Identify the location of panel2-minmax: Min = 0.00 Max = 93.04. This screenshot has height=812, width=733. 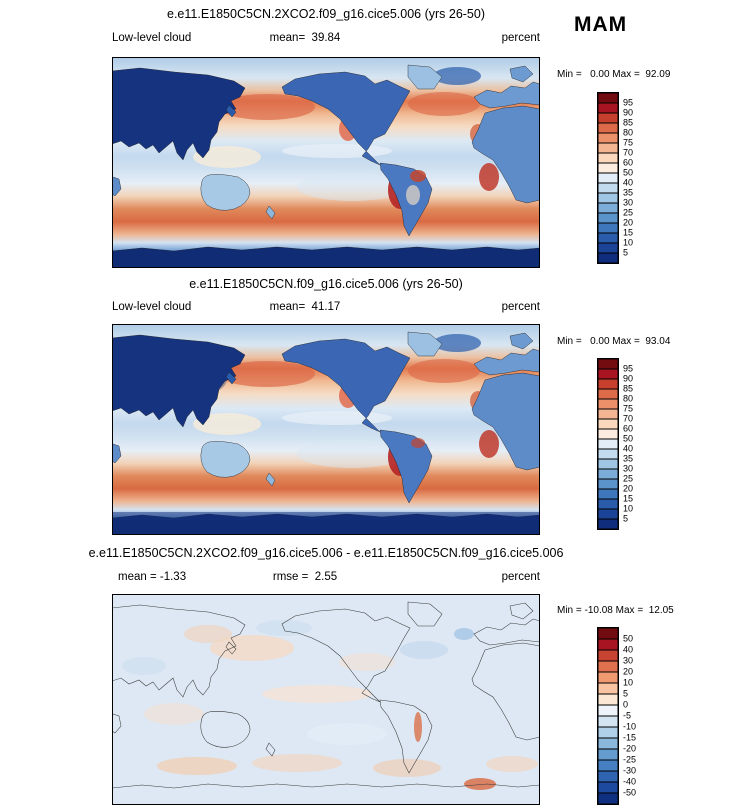
(614, 341).